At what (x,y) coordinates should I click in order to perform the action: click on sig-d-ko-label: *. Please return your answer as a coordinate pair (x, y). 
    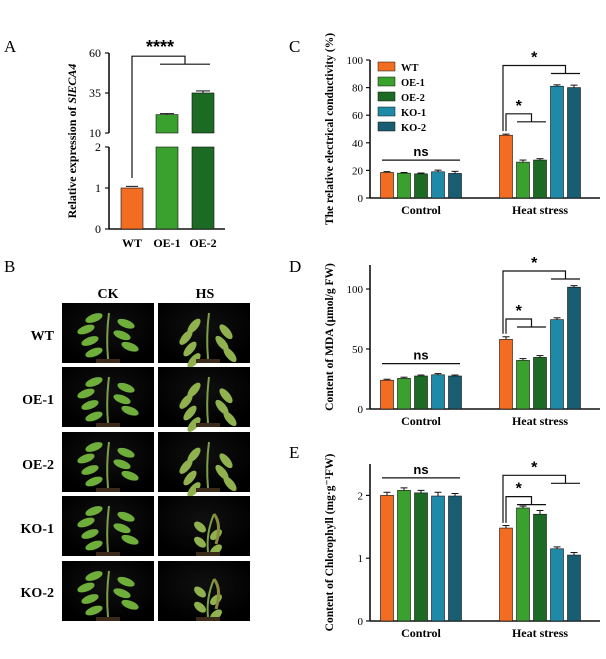
    Looking at the image, I should click on (534, 263).